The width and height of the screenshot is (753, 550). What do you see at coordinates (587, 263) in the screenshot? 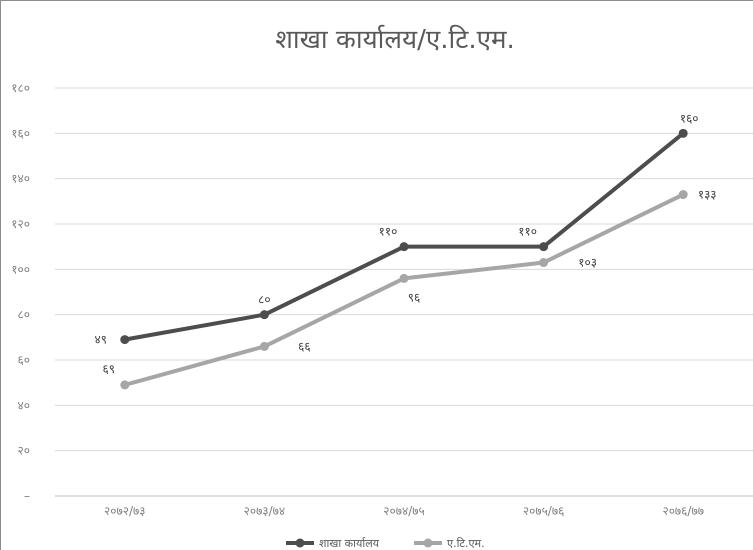
I see `data-label: १०३` at bounding box center [587, 263].